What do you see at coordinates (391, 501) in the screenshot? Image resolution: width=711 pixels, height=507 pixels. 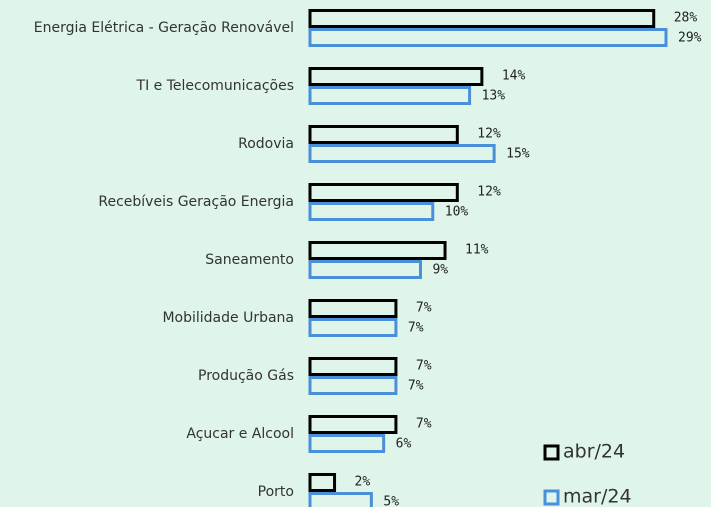 I see `value-label: 5%` at bounding box center [391, 501].